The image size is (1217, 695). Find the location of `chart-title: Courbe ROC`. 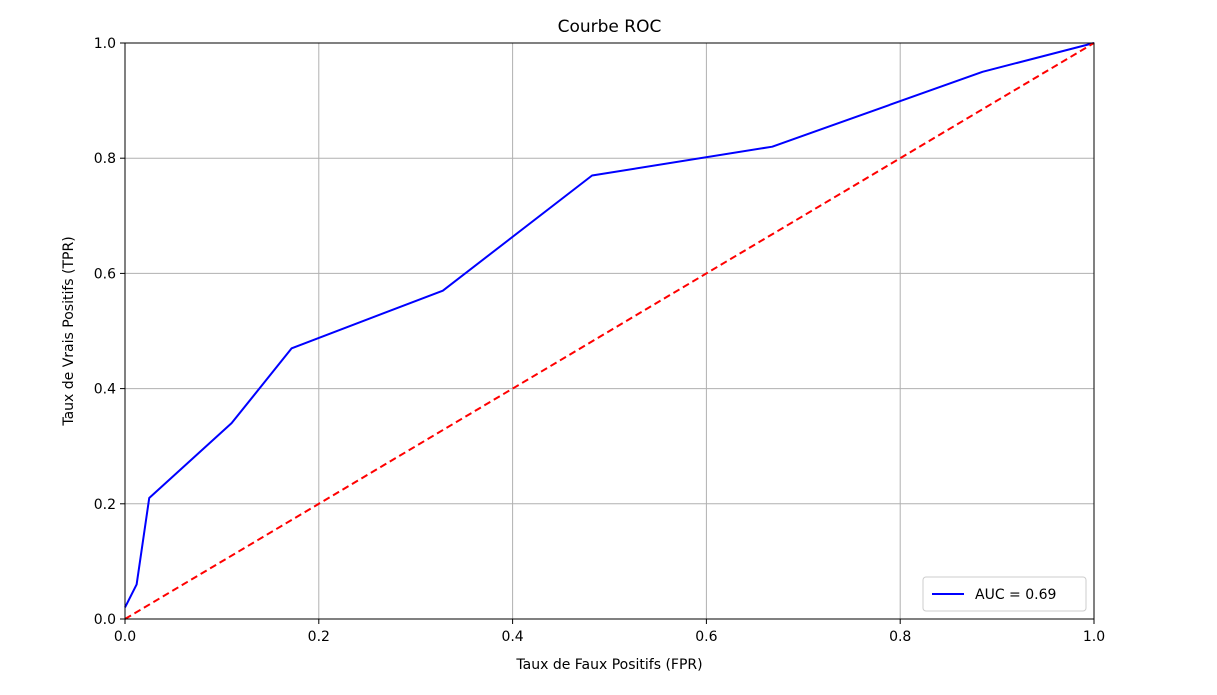

chart-title: Courbe ROC is located at coordinates (610, 27).